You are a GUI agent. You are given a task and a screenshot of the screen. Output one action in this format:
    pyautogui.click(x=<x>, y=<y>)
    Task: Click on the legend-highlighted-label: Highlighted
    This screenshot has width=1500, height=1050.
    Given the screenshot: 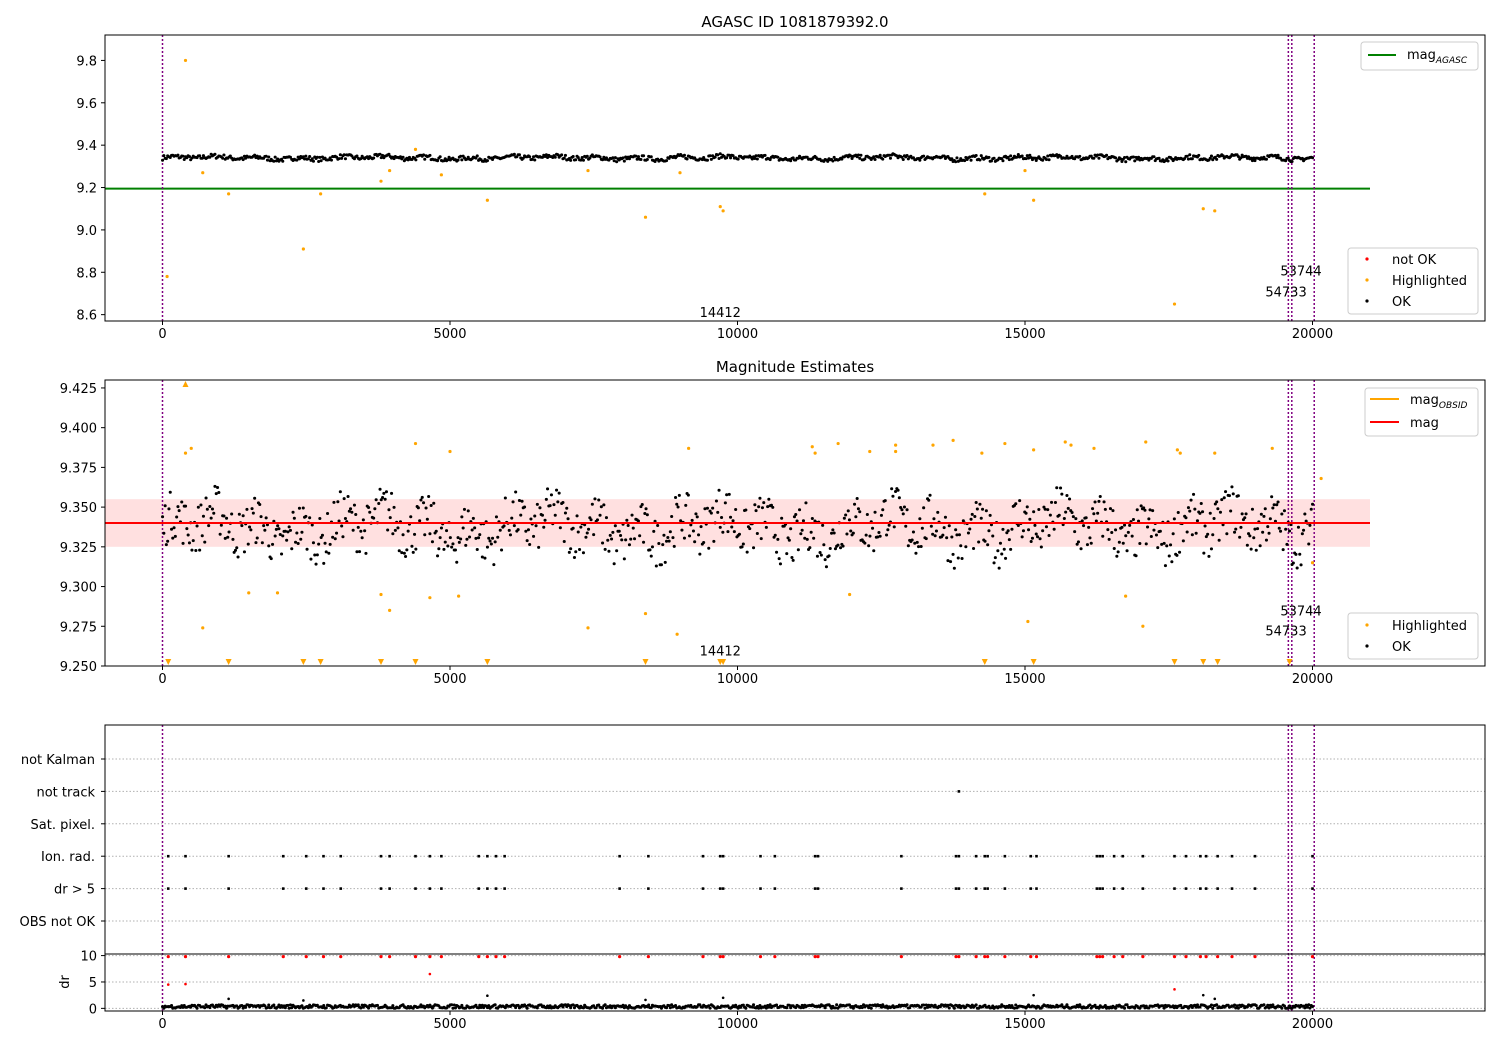 What is the action you would take?
    pyautogui.click(x=1429, y=281)
    